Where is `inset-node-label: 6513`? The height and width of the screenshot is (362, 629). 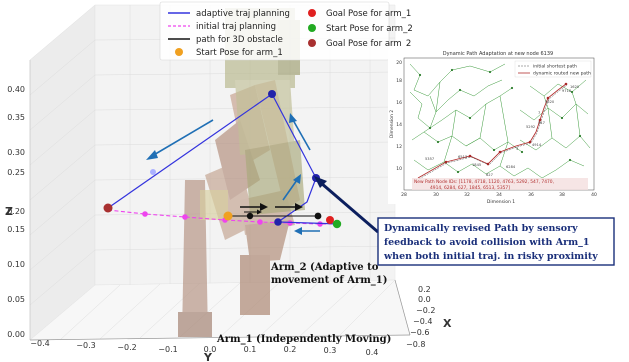 inset-node-label: 6513 is located at coordinates (462, 157).